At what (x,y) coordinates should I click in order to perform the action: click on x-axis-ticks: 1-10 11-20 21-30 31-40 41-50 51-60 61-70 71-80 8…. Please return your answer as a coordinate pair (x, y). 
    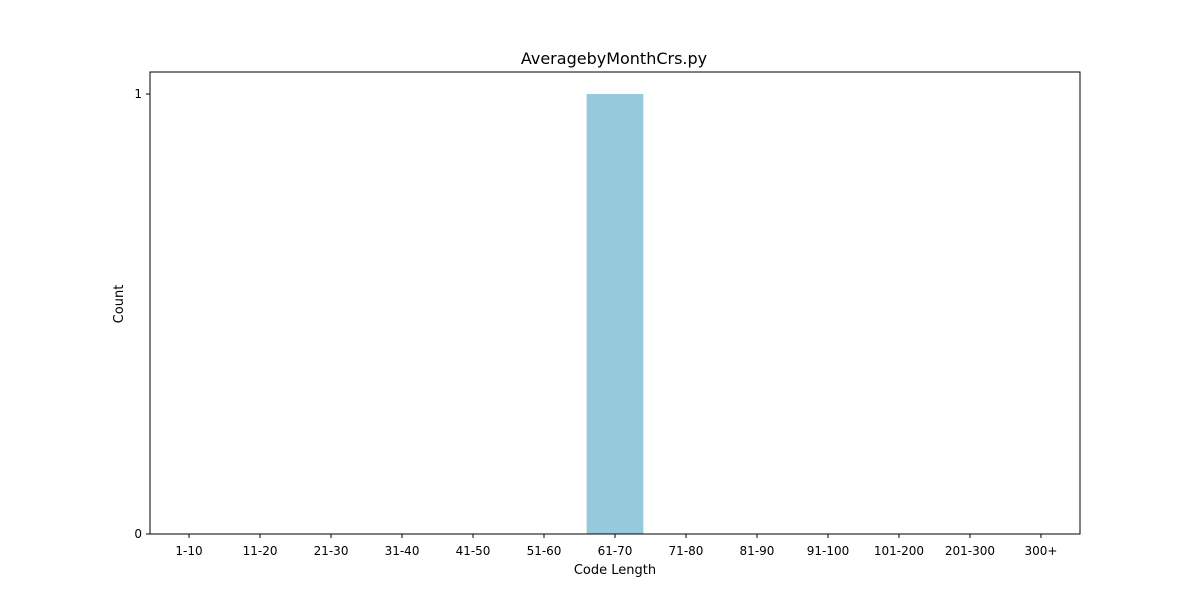
    Looking at the image, I should click on (616, 546).